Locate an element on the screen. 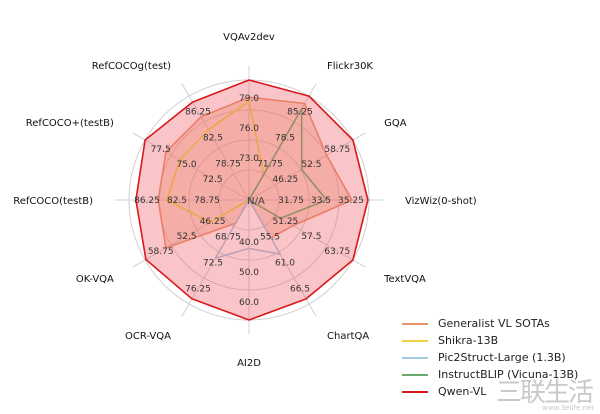 This screenshot has height=414, width=600. tick-label-2-2: 58.75 is located at coordinates (337, 150).